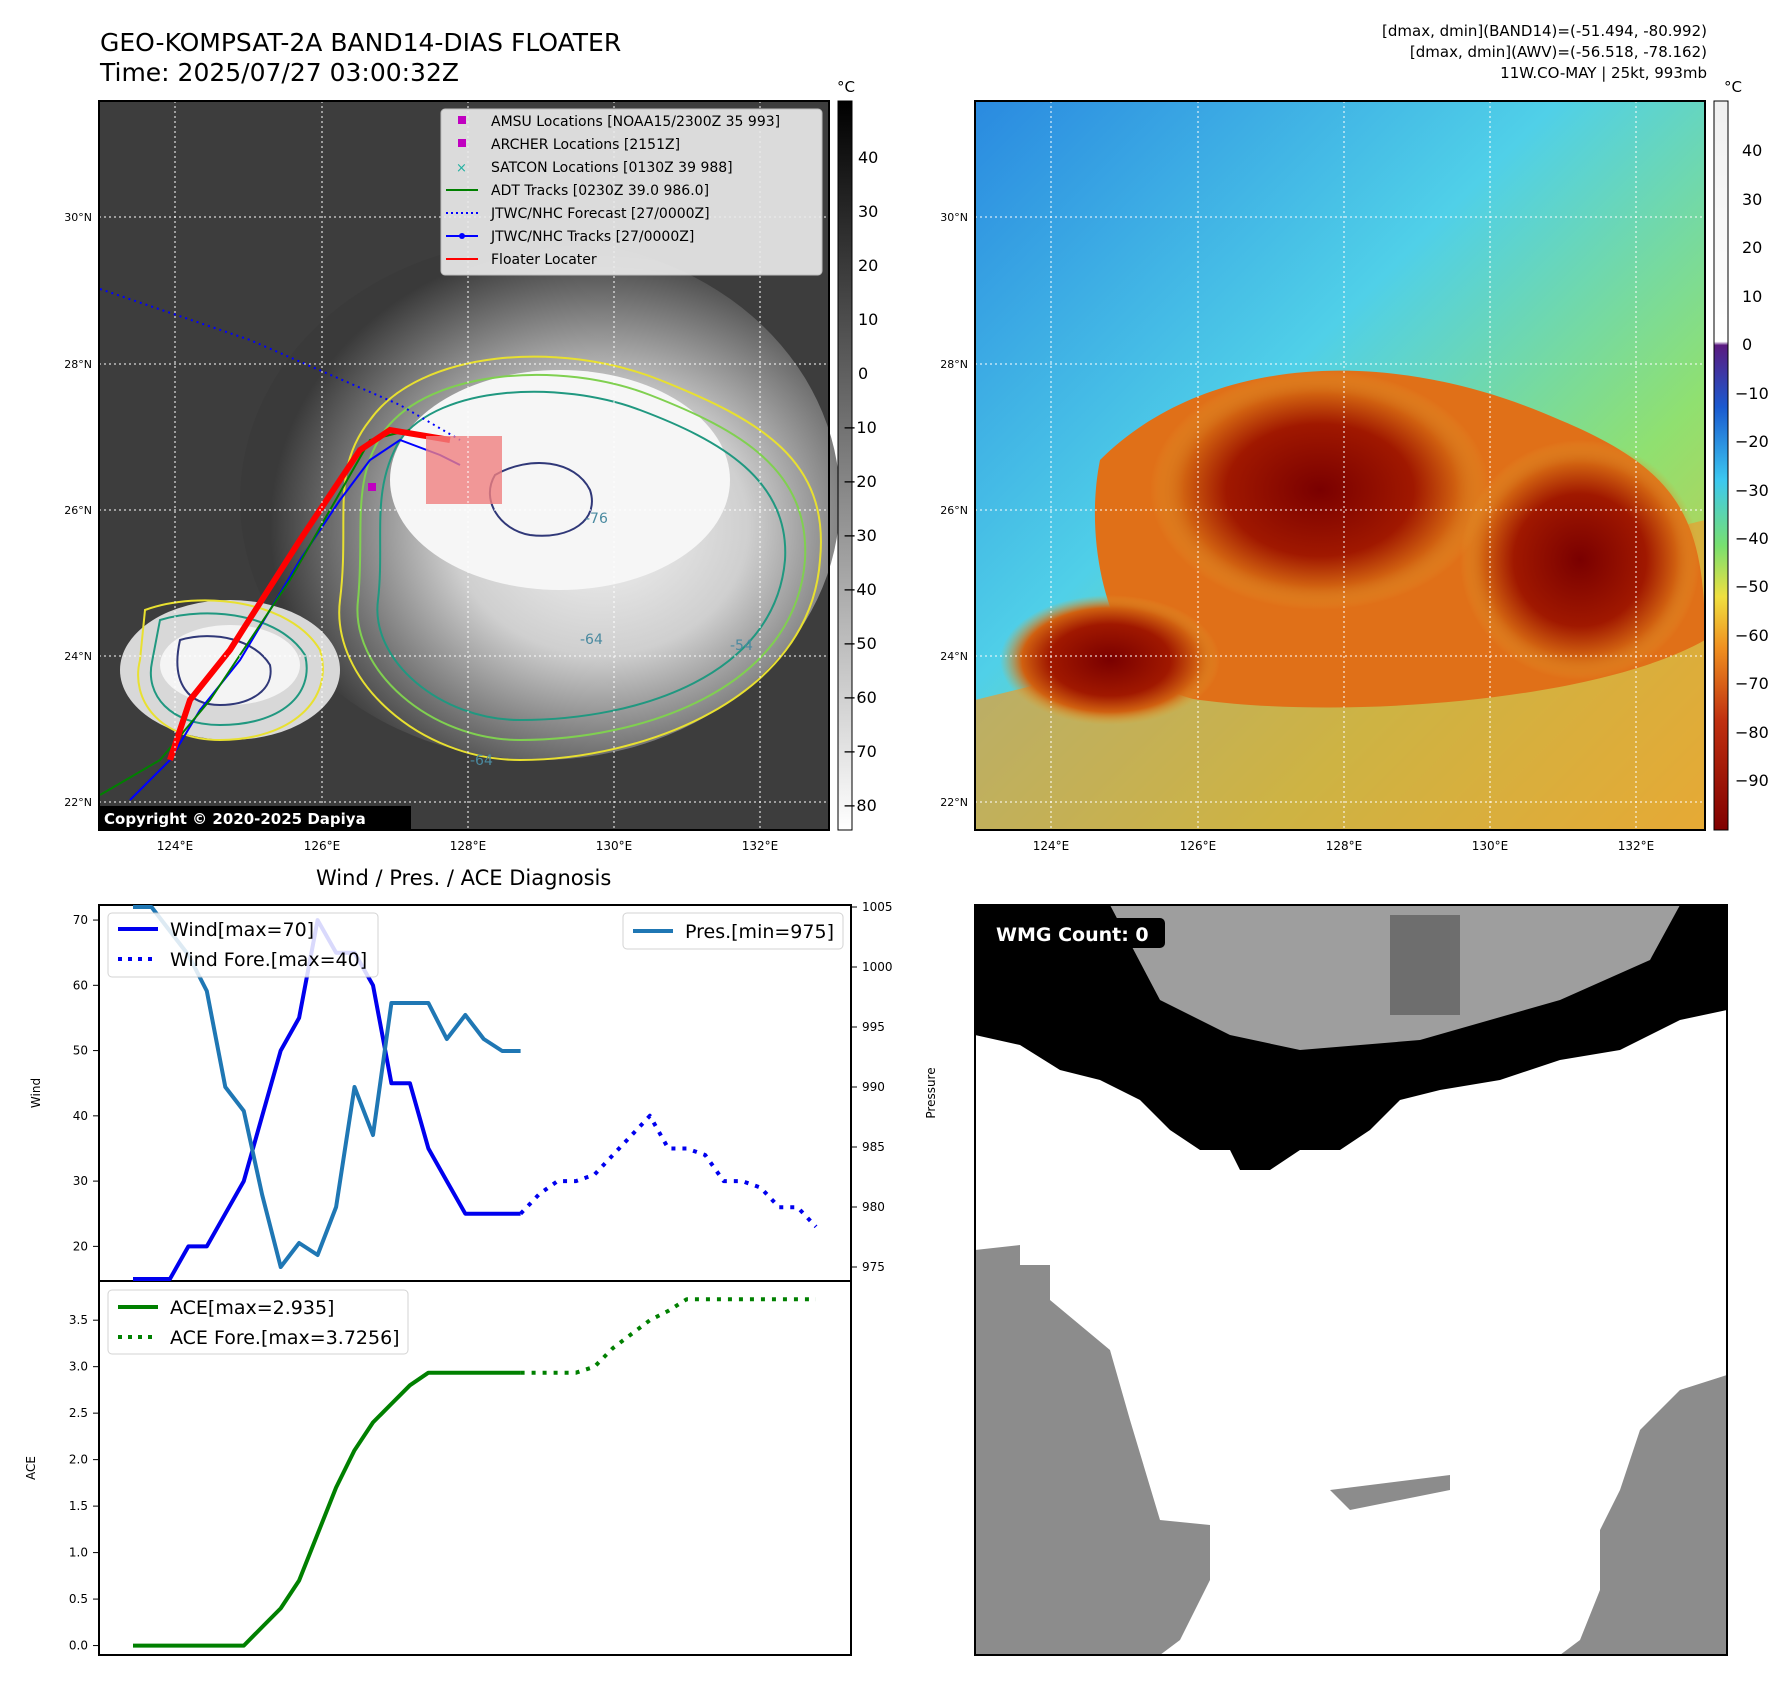 The width and height of the screenshot is (1792, 1690). What do you see at coordinates (78, 510) in the screenshot?
I see `ir-lat-ticks: 22°N 24°N 26°N 28°N 30°N` at bounding box center [78, 510].